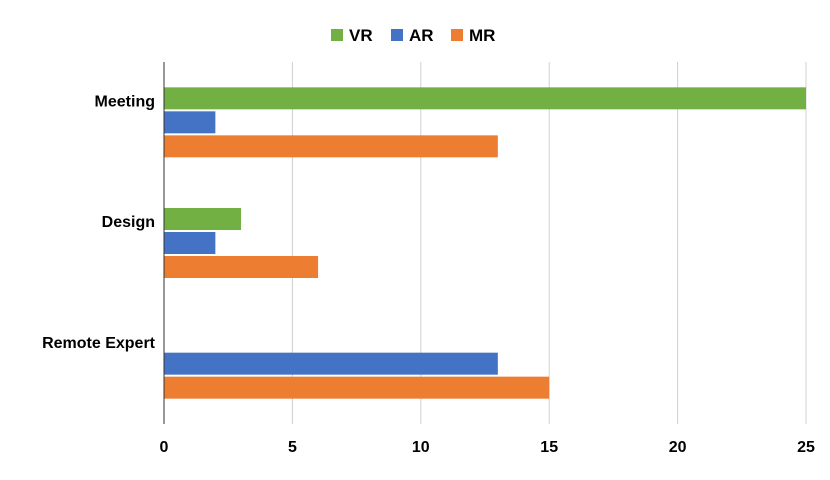 The image size is (830, 480). What do you see at coordinates (164, 447) in the screenshot?
I see `x-tick-label-0: 0` at bounding box center [164, 447].